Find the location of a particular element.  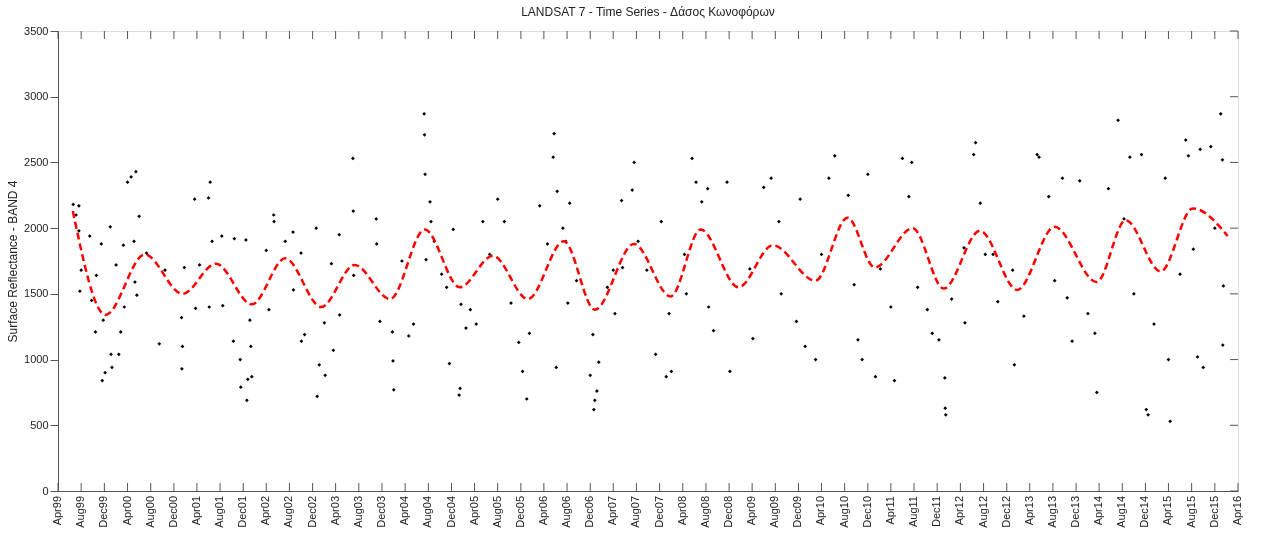

y-tick-label: 3000 is located at coordinates (36, 96).